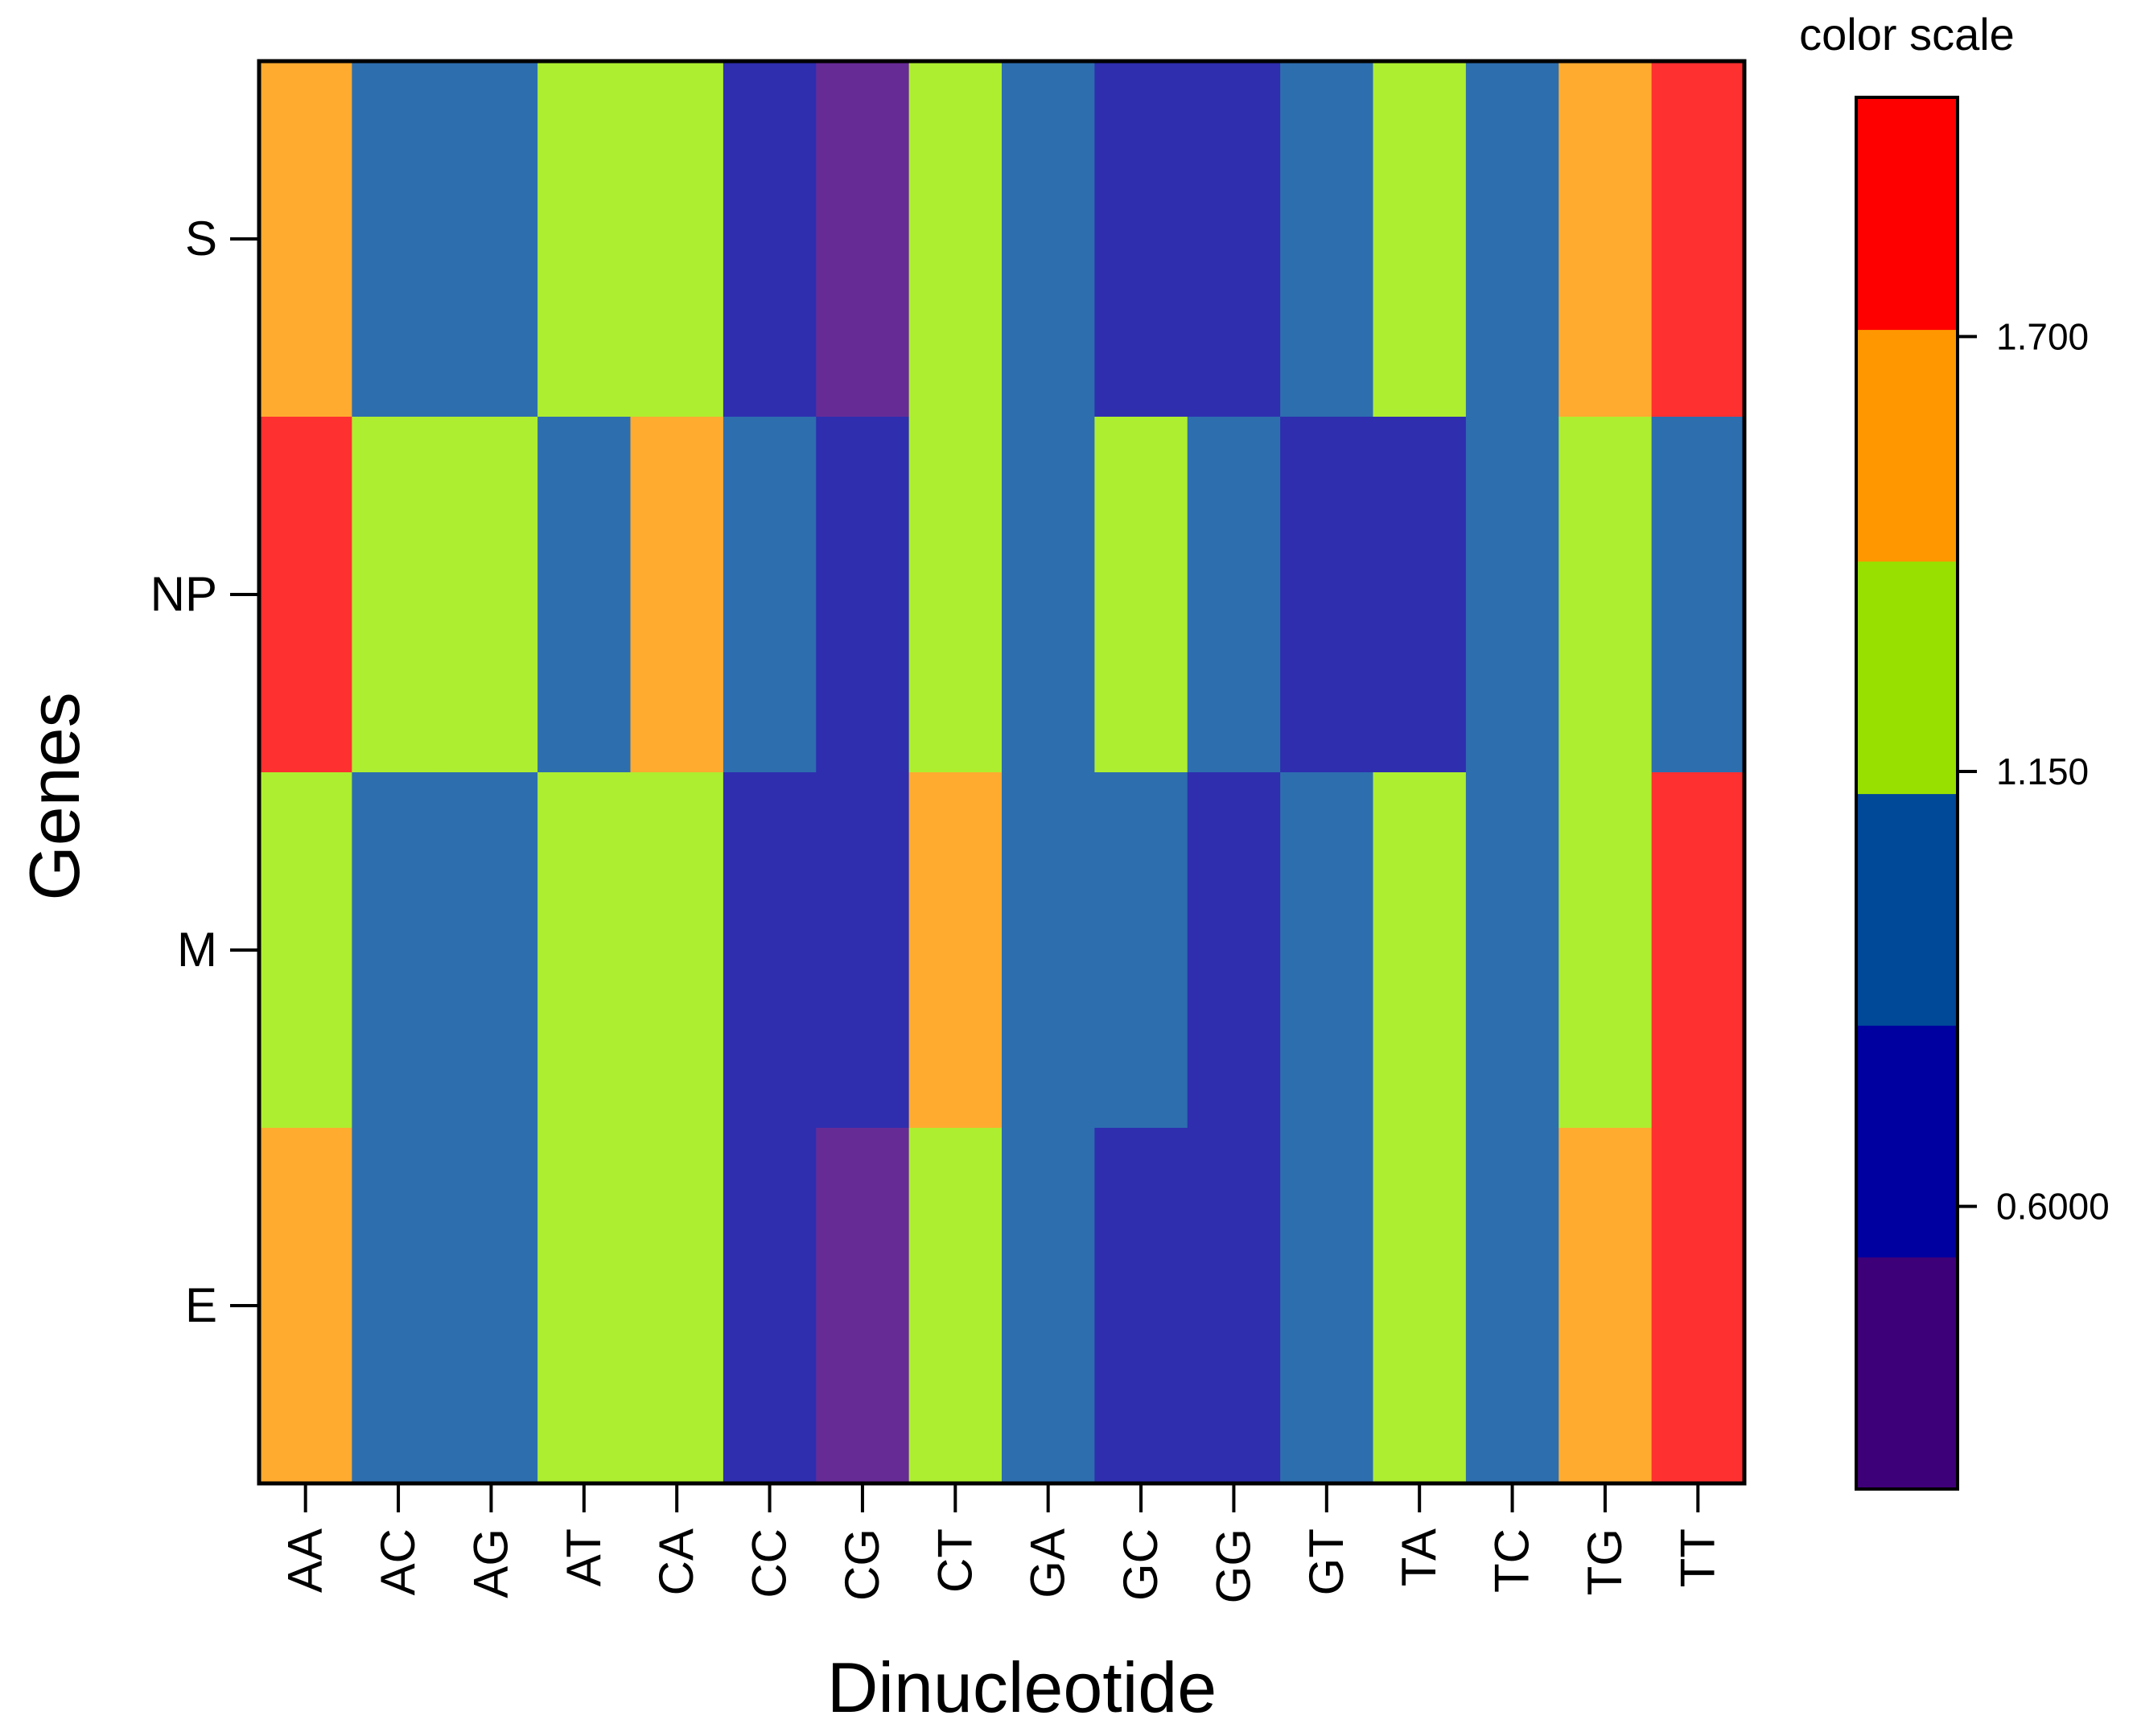  I want to click on heatmap-cell-M-AG, so click(491, 950).